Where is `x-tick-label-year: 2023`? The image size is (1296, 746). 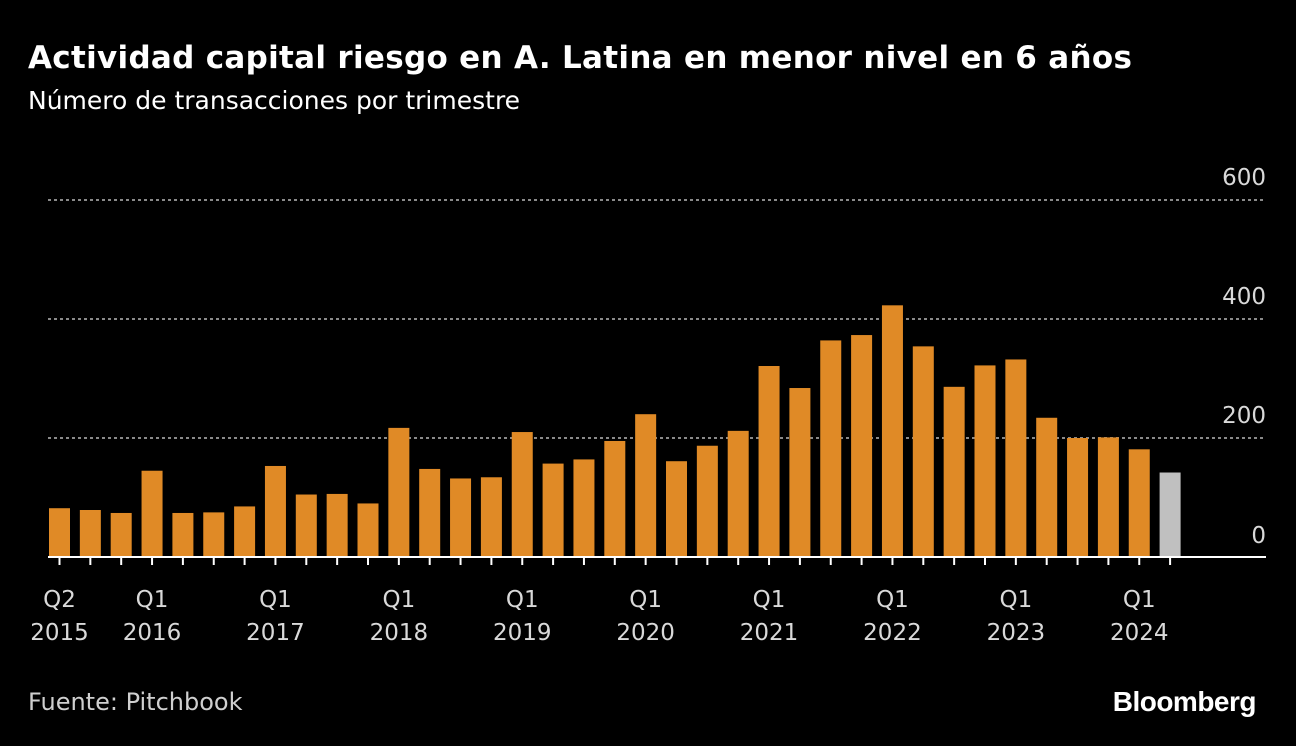
x-tick-label-year: 2023 is located at coordinates (1016, 633).